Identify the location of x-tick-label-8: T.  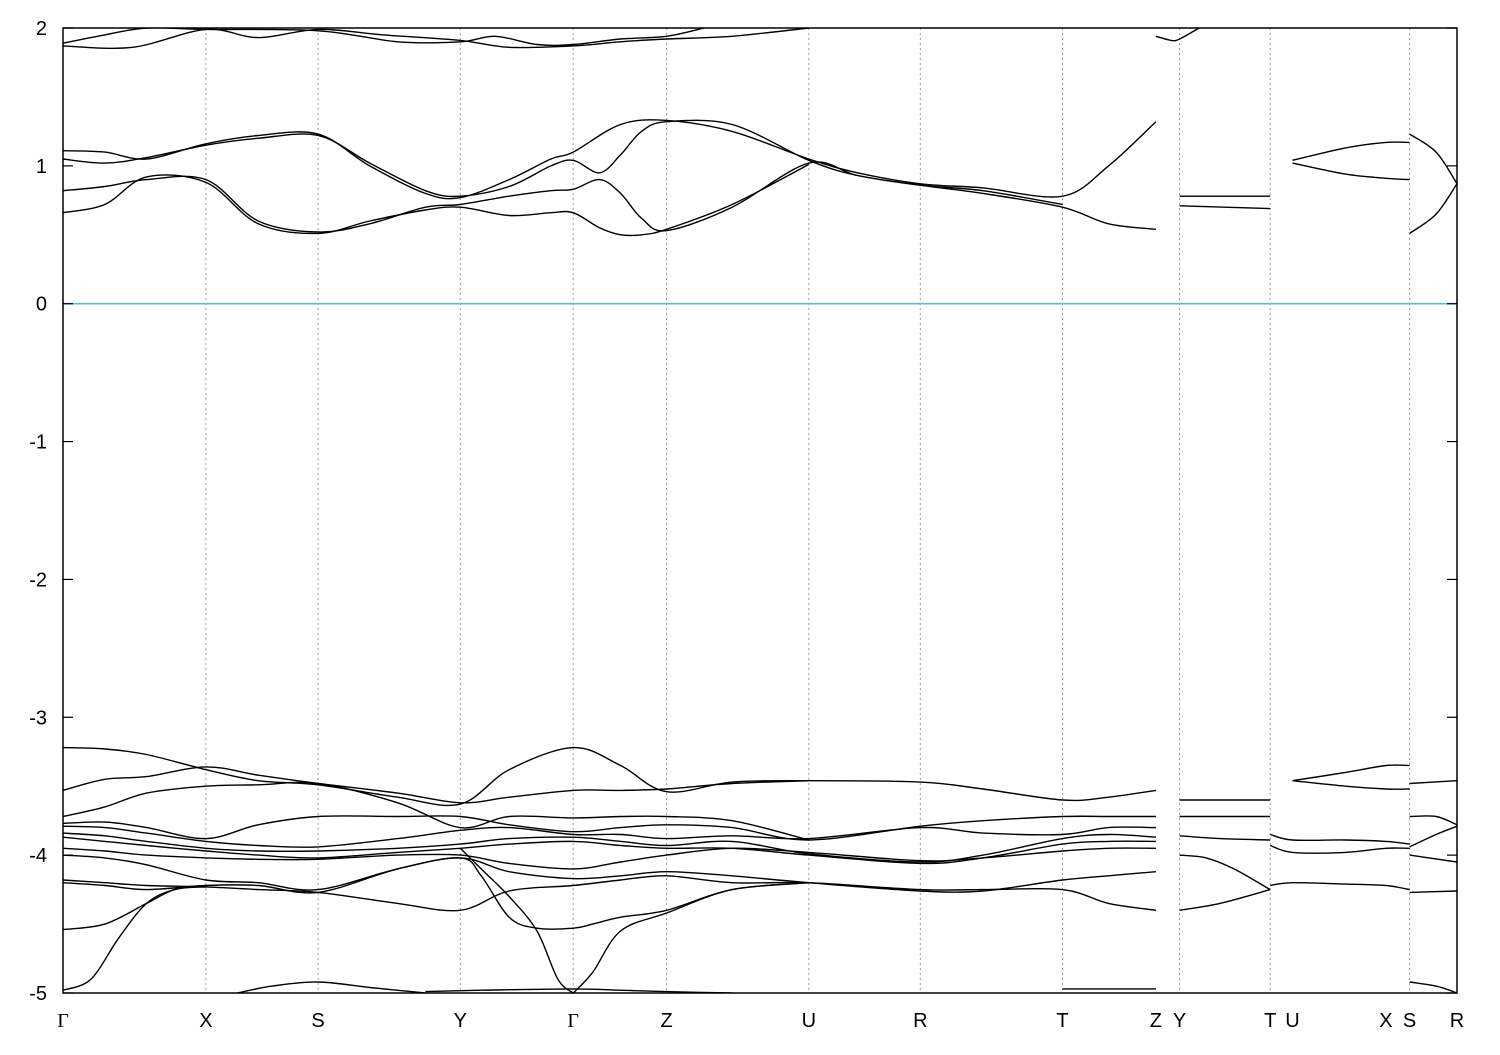
(1062, 1021).